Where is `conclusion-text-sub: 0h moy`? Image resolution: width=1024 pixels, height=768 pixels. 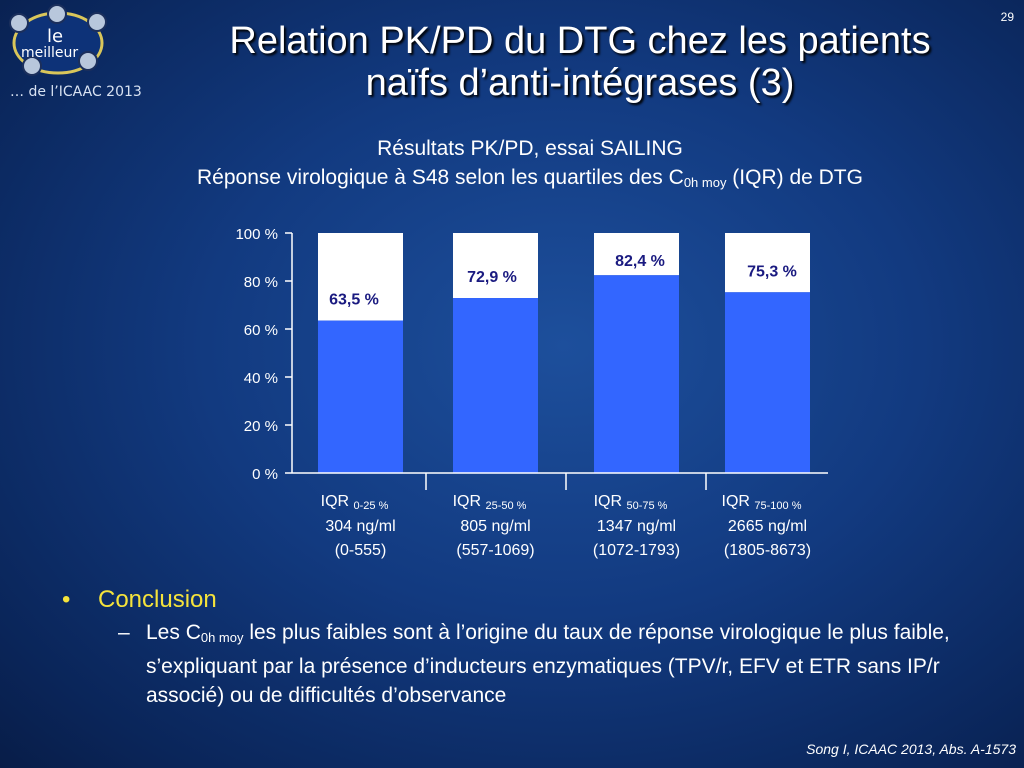 conclusion-text-sub: 0h moy is located at coordinates (222, 637).